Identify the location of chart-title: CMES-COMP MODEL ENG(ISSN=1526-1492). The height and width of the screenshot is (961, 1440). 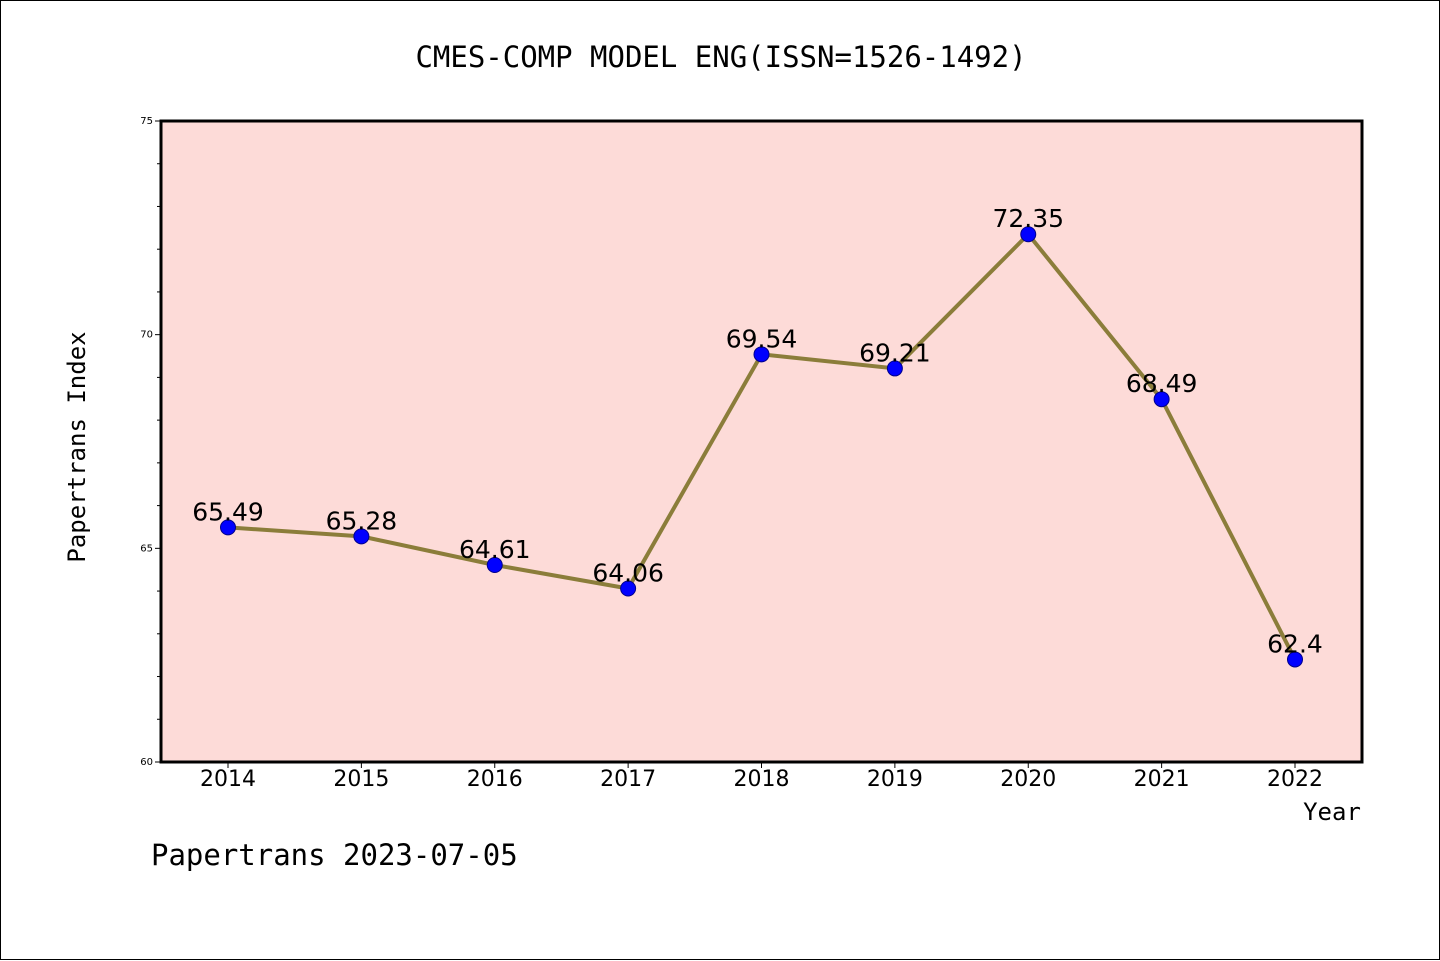
(720, 57).